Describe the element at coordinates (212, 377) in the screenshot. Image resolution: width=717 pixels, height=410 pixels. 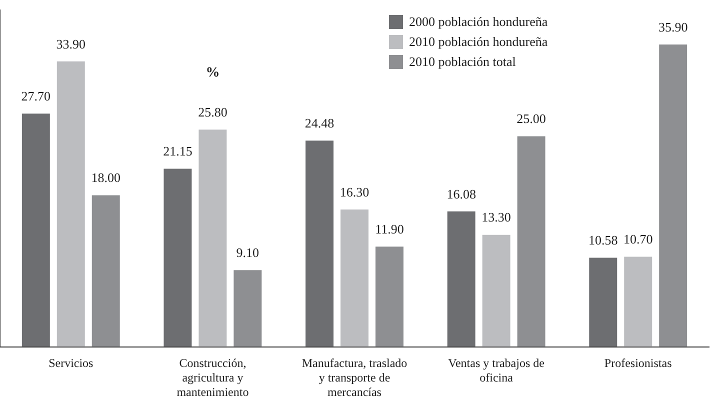
I see `x-tick-label: Construcción, agricultura y mantenimiento` at that location.